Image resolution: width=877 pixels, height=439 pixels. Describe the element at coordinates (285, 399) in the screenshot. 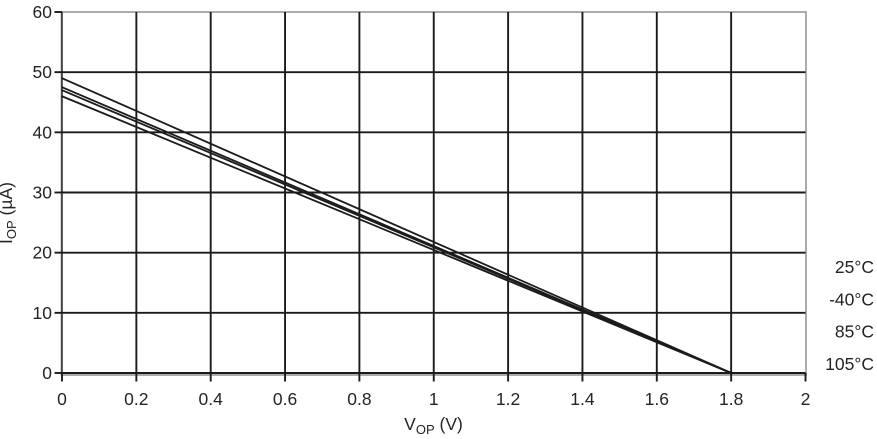

I see `x-tick-label: 0.6` at that location.